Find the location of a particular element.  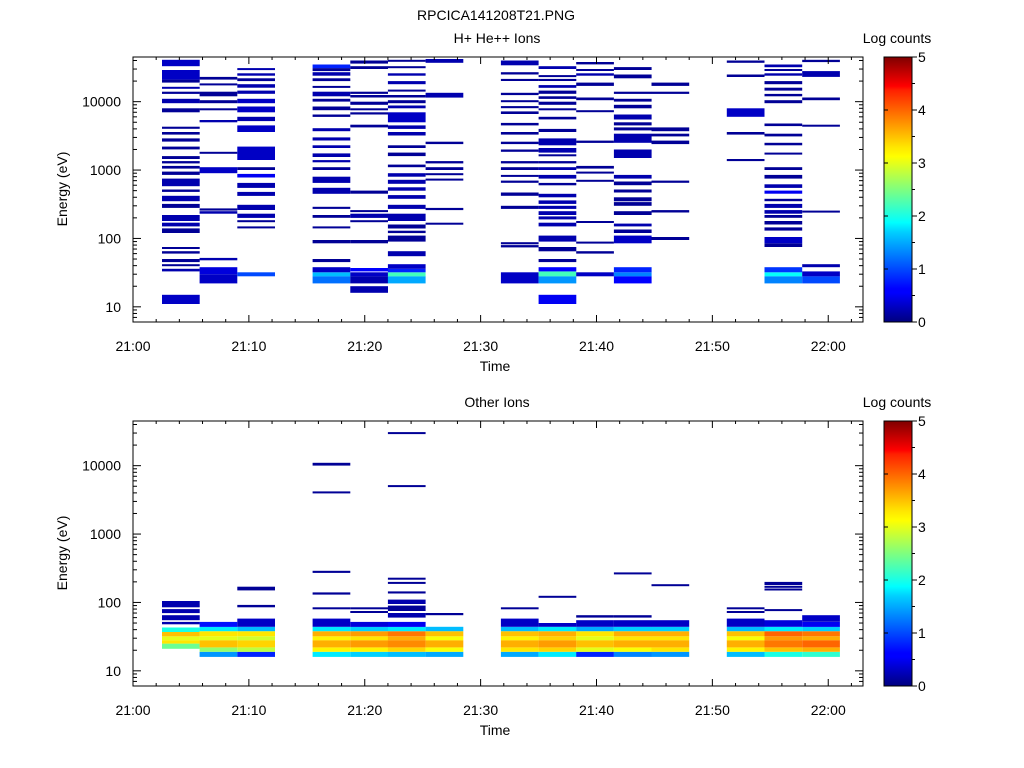

x-tick-label: 21:00 is located at coordinates (132, 710).